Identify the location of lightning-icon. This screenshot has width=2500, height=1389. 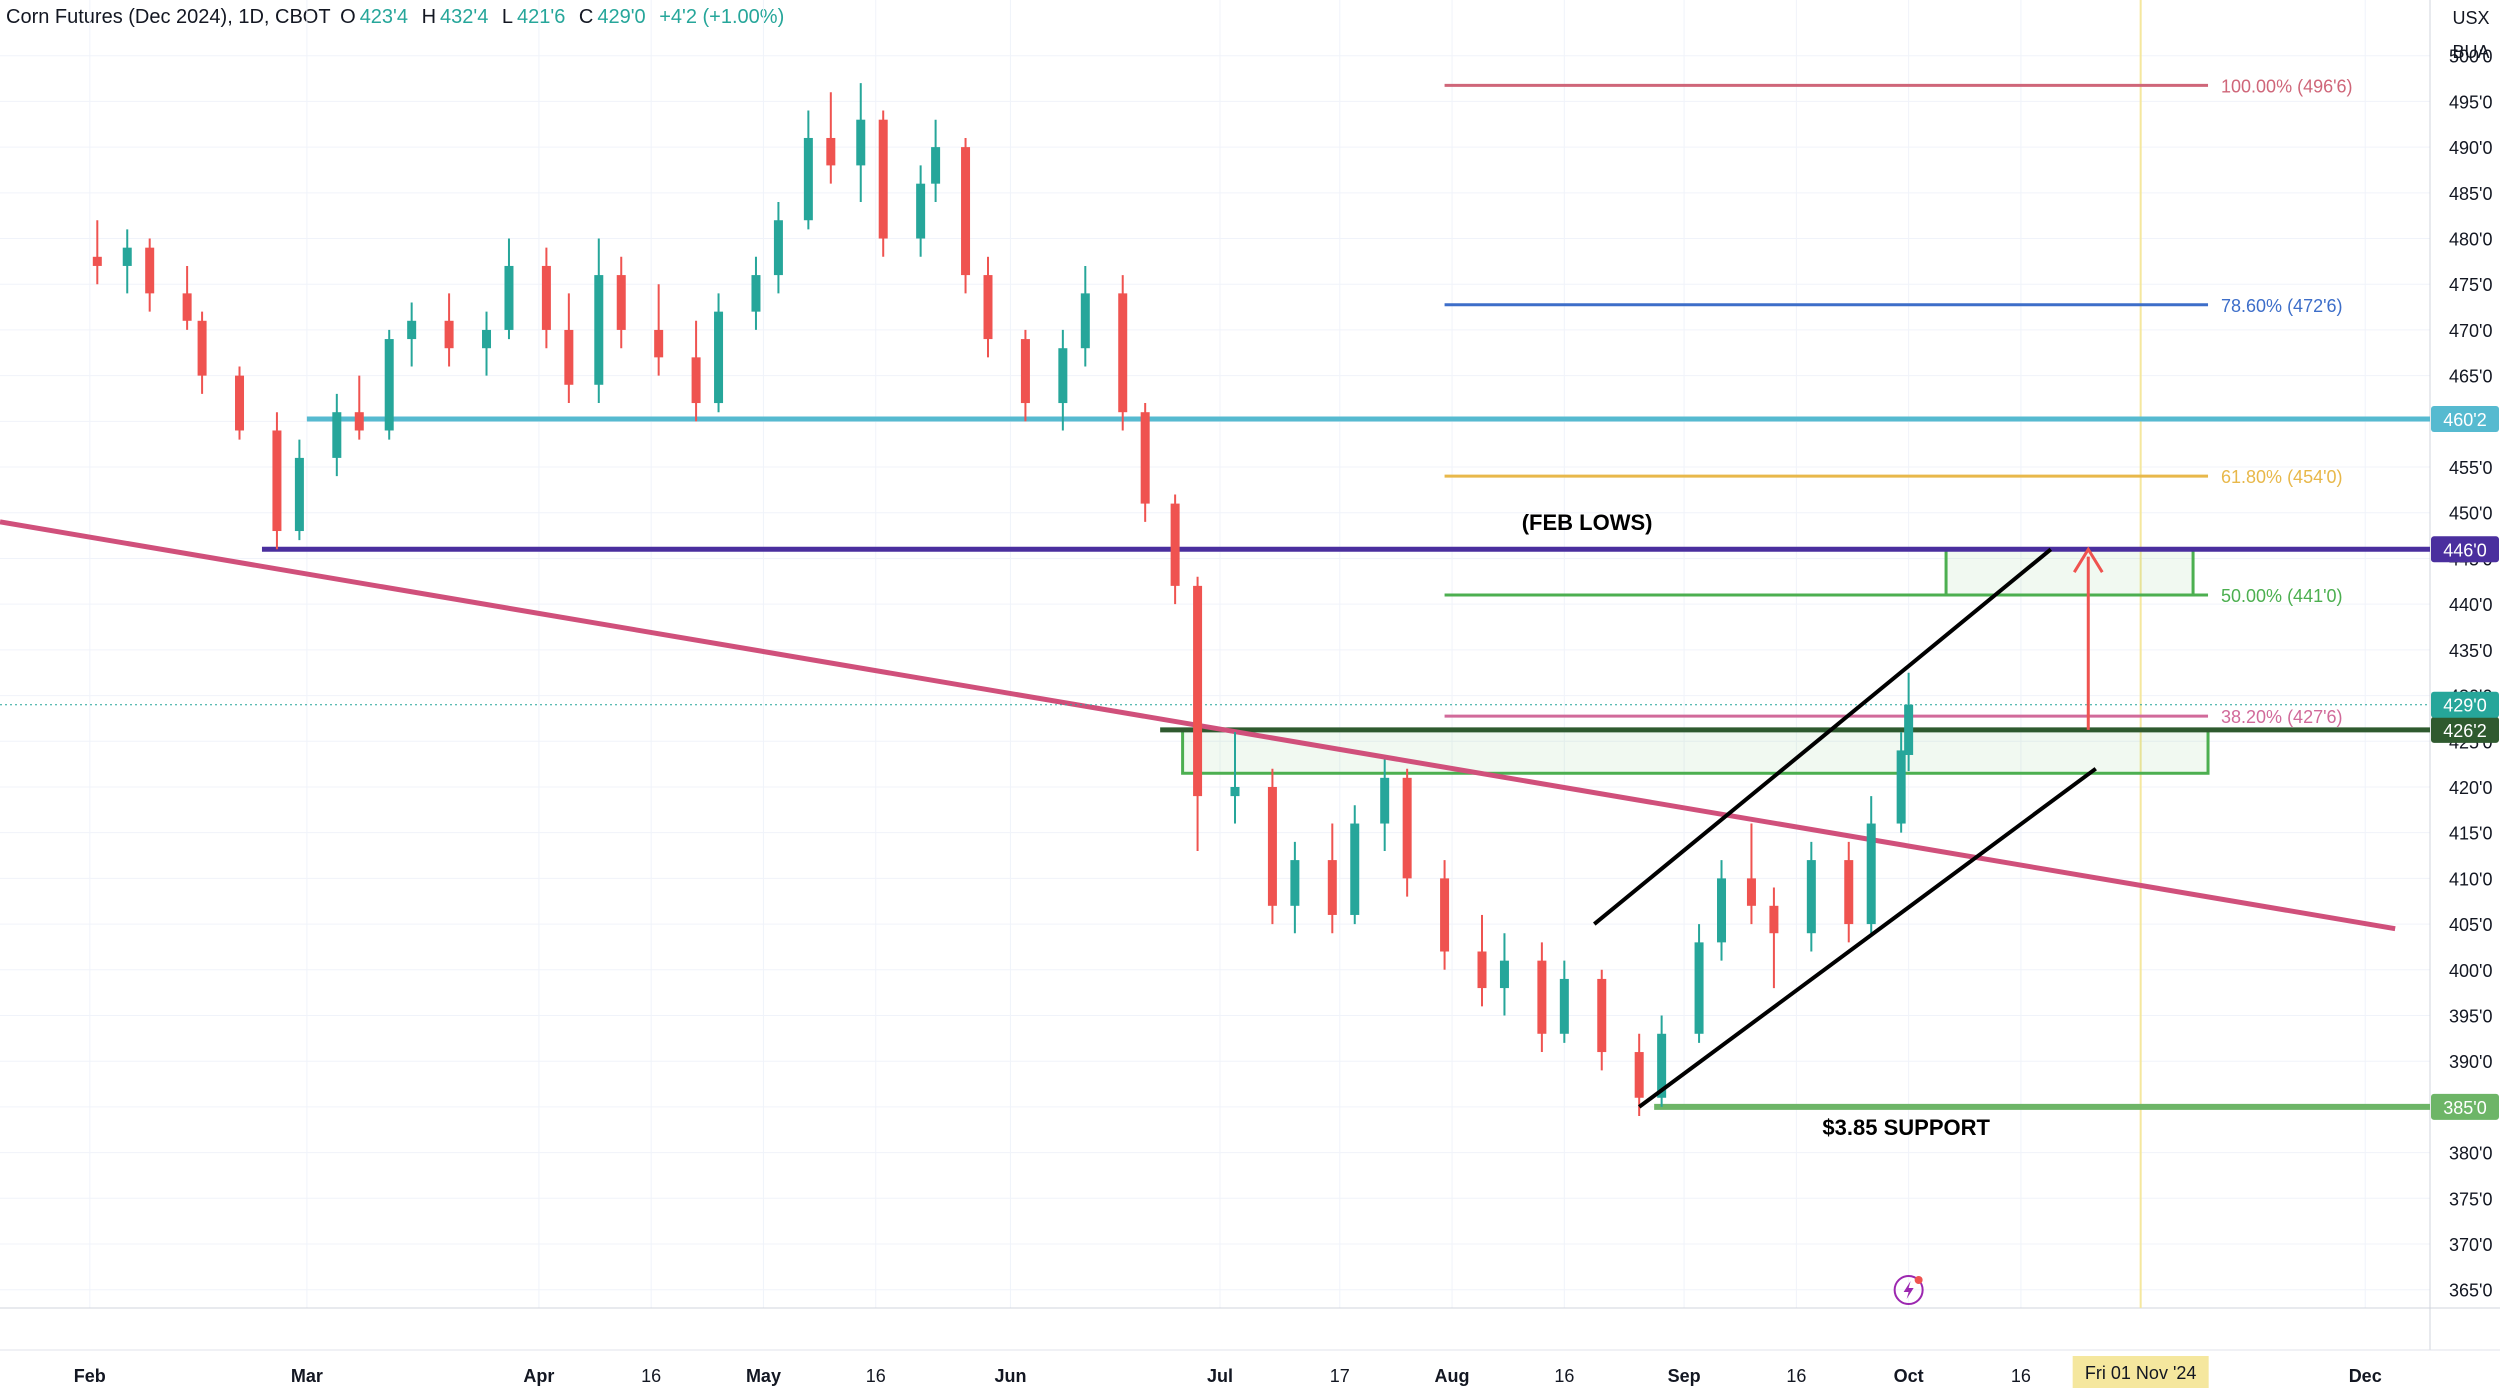
(1908, 1290).